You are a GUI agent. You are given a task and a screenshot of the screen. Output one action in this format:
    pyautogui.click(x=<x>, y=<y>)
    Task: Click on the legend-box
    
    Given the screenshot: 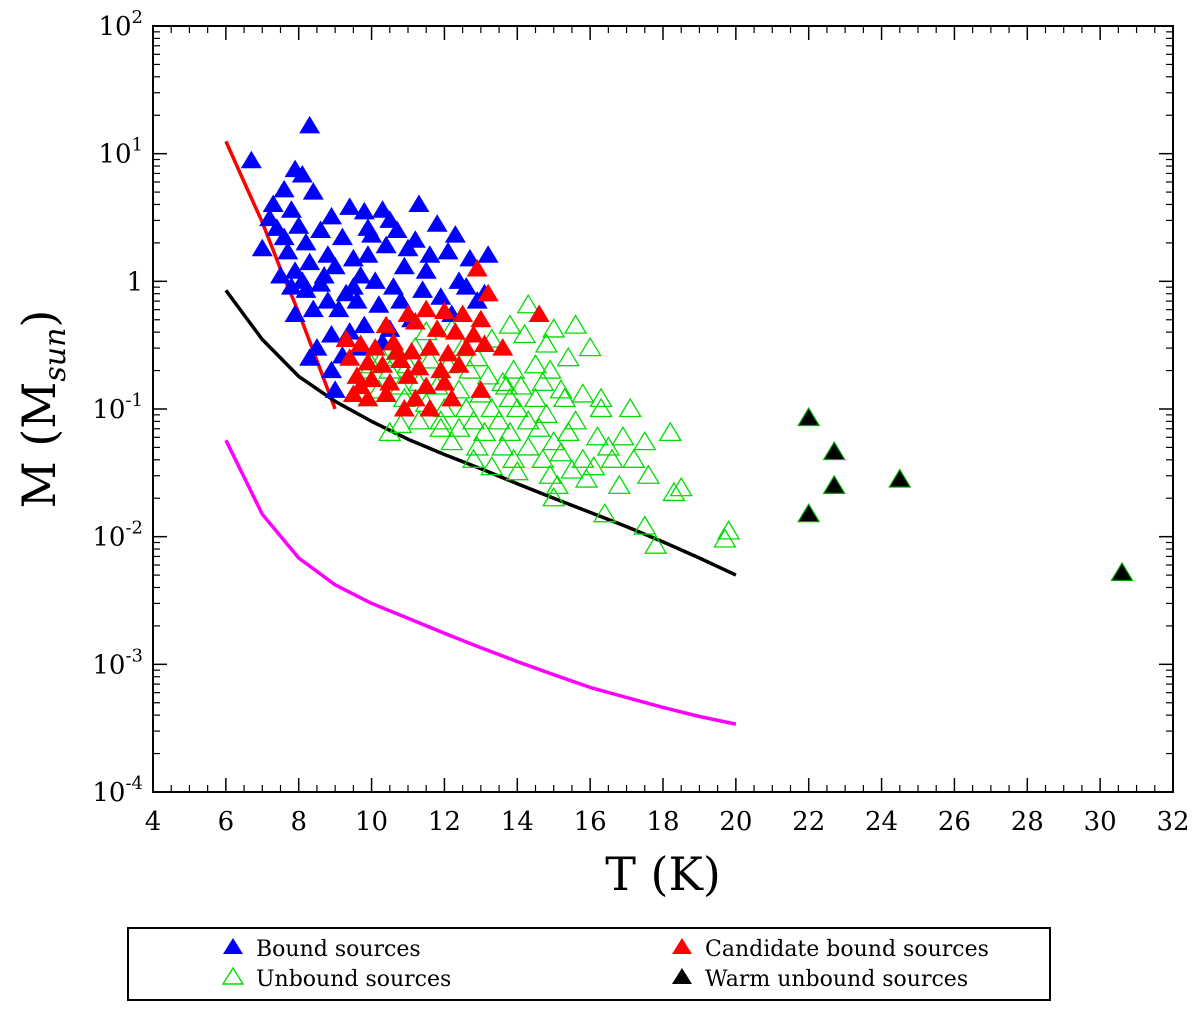 What is the action you would take?
    pyautogui.click(x=589, y=964)
    